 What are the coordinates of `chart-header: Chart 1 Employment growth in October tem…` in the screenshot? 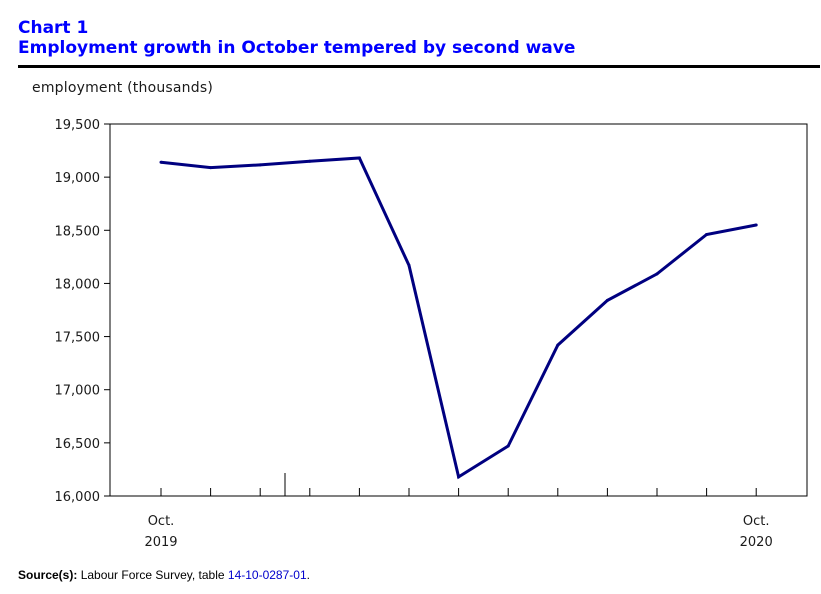 It's located at (418, 38).